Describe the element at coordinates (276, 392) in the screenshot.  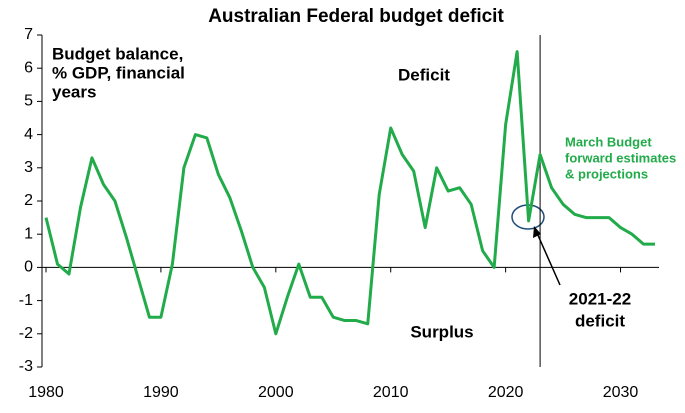
I see `x-tick-label: 2000` at that location.